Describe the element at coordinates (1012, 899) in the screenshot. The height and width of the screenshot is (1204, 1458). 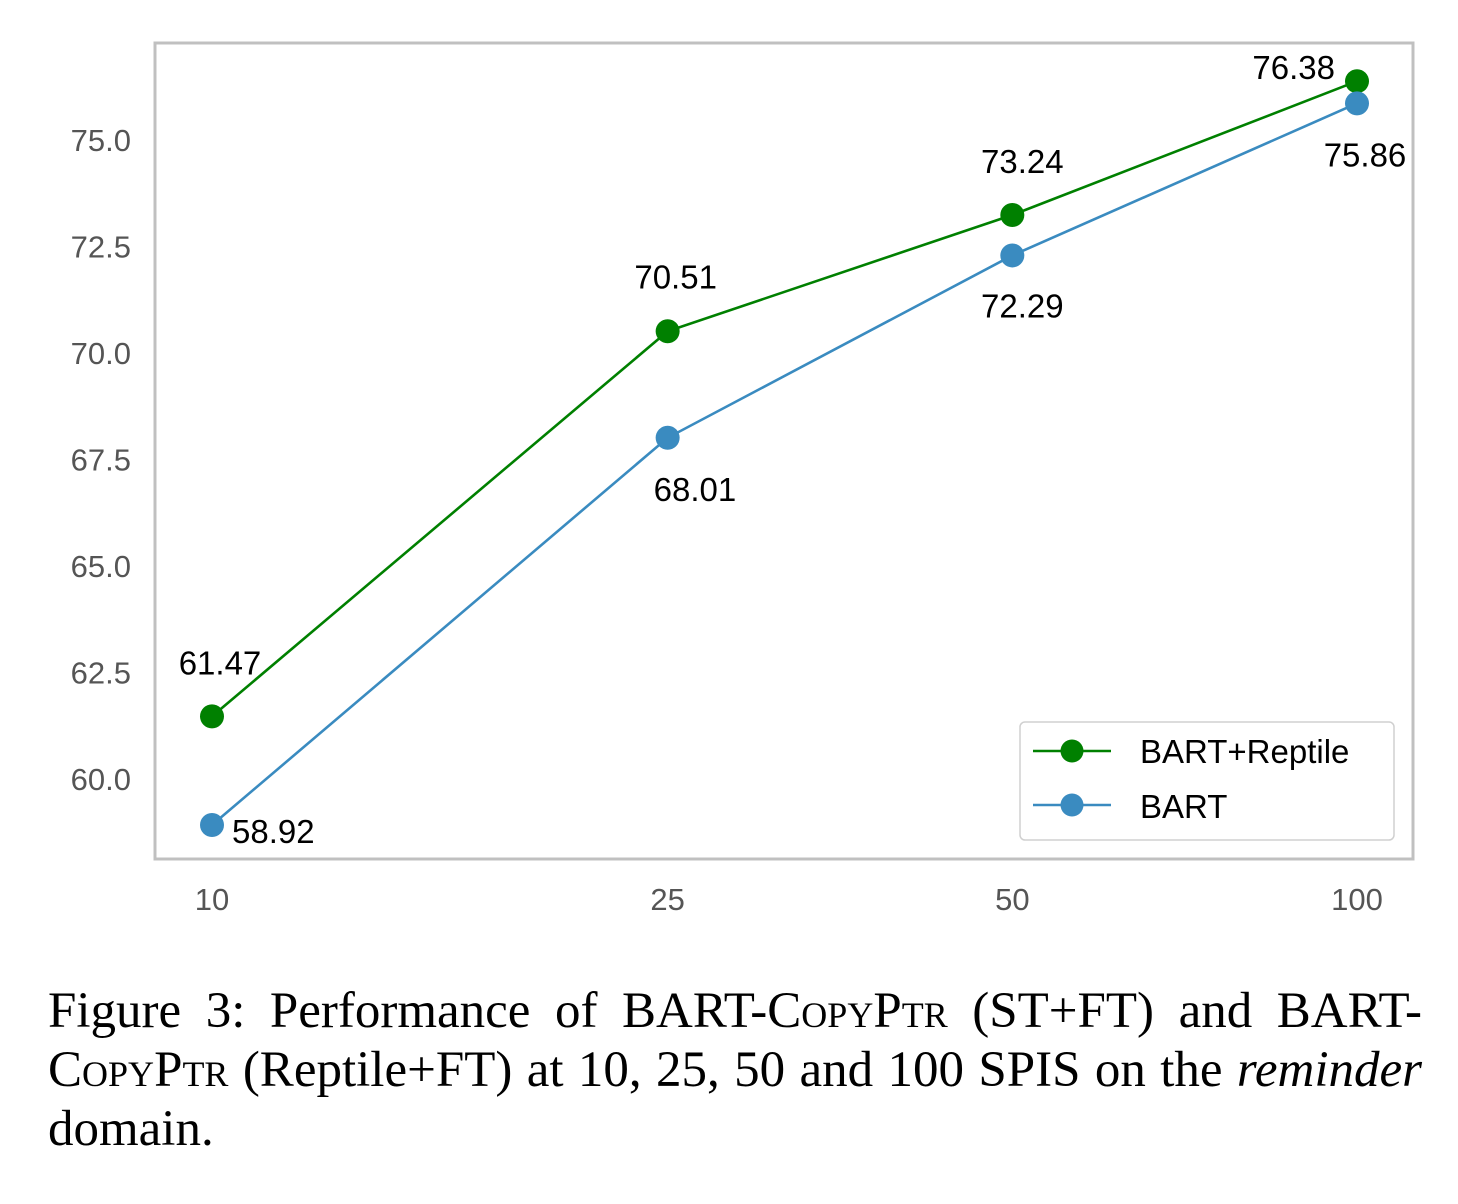
I see `x-tick-label: 50` at that location.